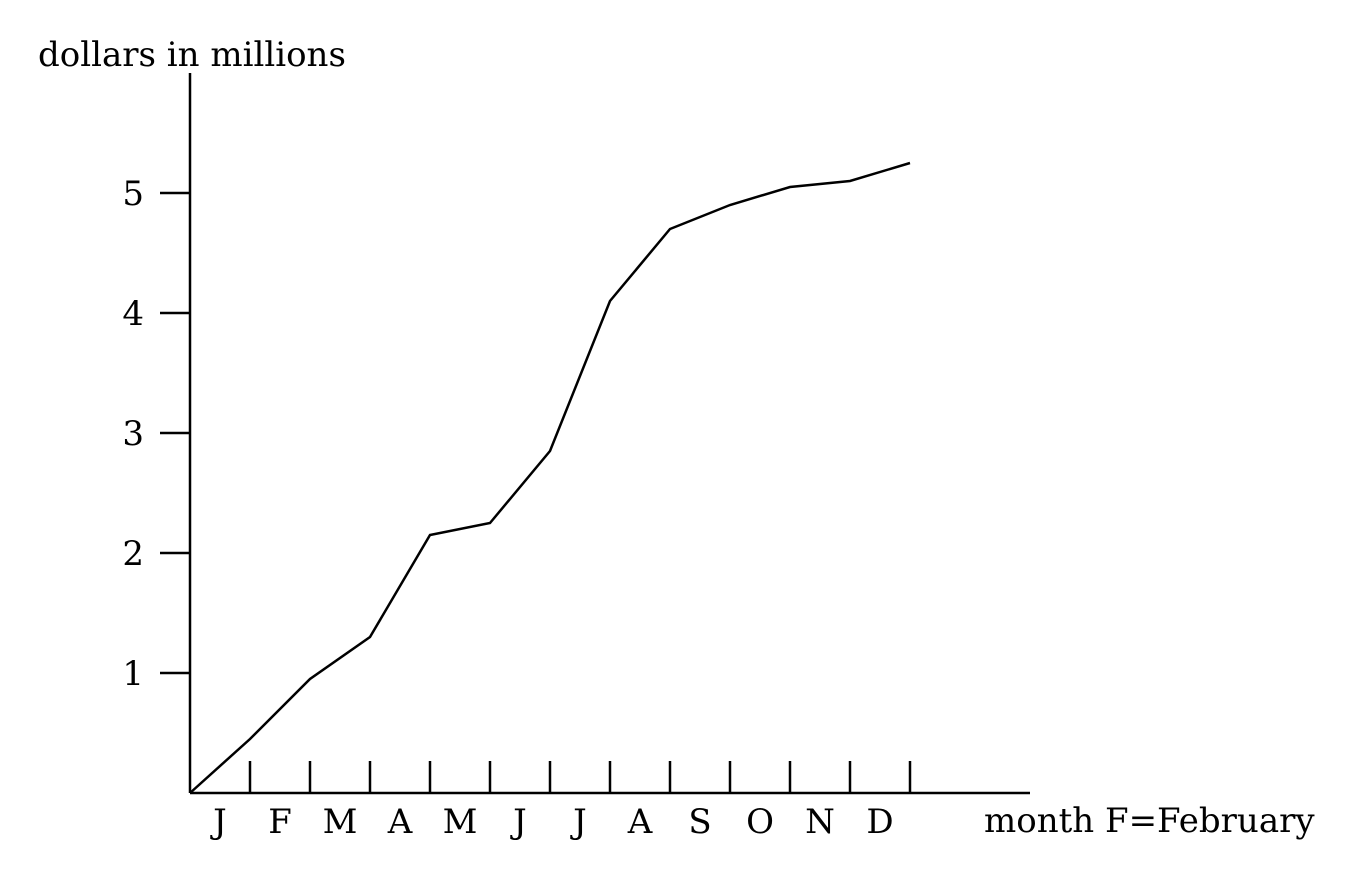 The image size is (1355, 881). Describe the element at coordinates (133, 434) in the screenshot. I see `y-tick-label: 3` at that location.